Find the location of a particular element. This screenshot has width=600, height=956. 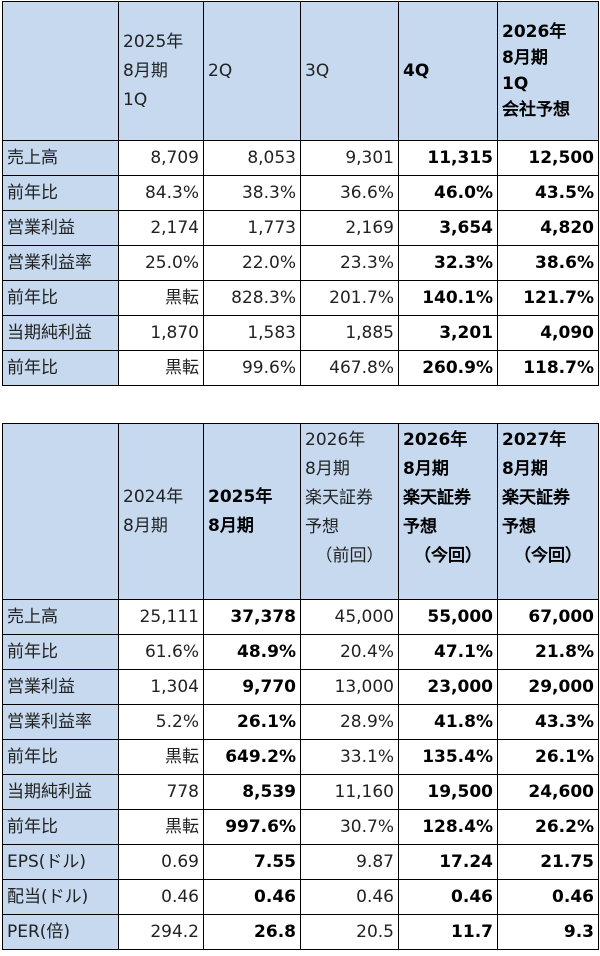

value-cell: 43.3% is located at coordinates (548, 722).